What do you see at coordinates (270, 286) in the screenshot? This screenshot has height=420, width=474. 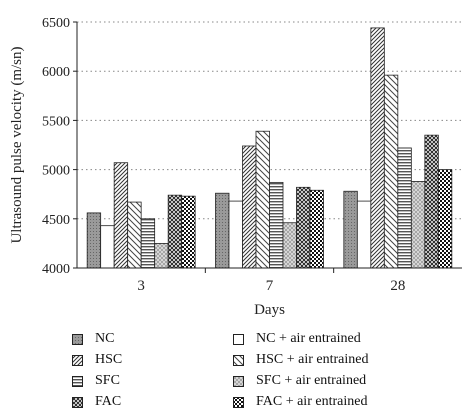 I see `x-tick-label: 7` at bounding box center [270, 286].